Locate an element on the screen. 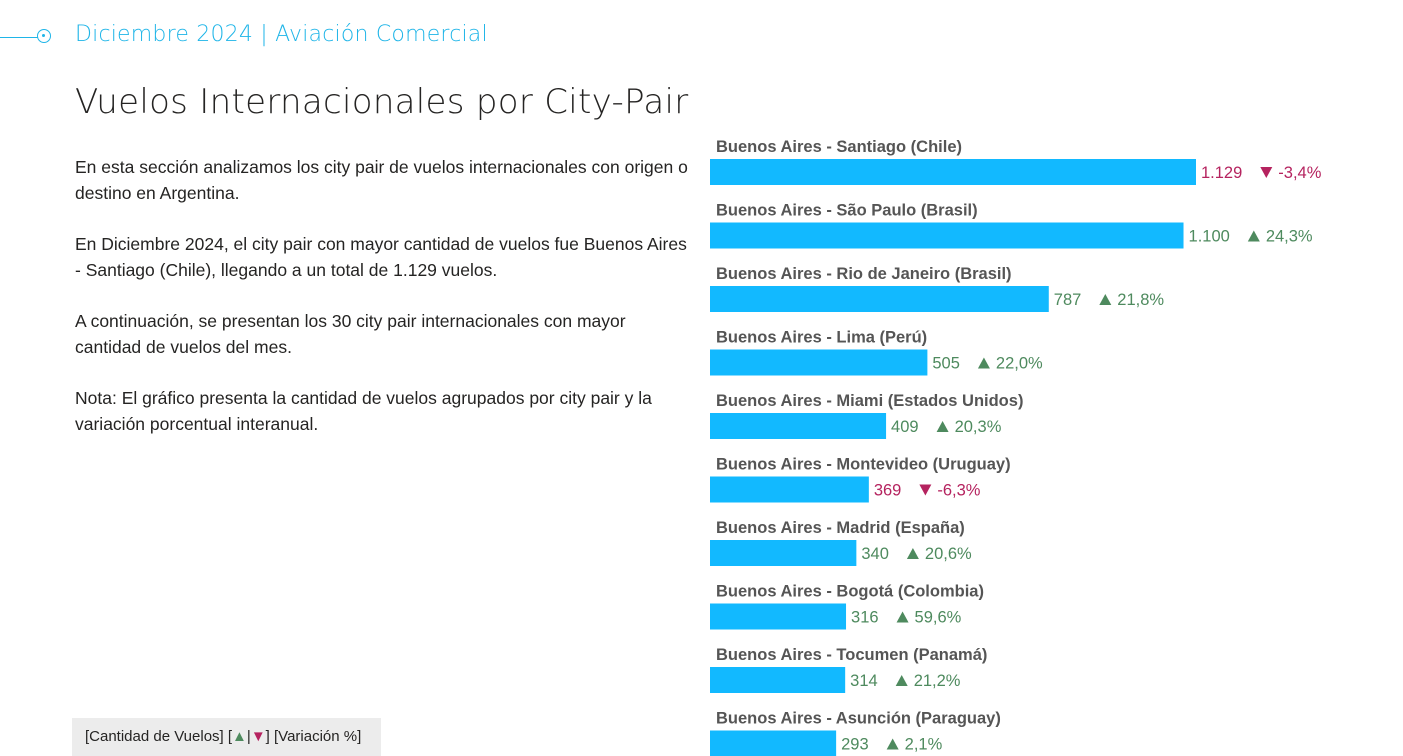 Image resolution: width=1403 pixels, height=756 pixels. value-label: 293 is located at coordinates (855, 745).